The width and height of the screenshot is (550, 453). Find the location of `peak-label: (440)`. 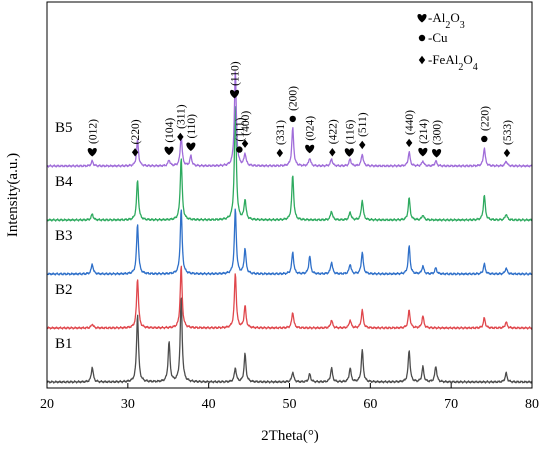

peak-label: (440) is located at coordinates (410, 122).